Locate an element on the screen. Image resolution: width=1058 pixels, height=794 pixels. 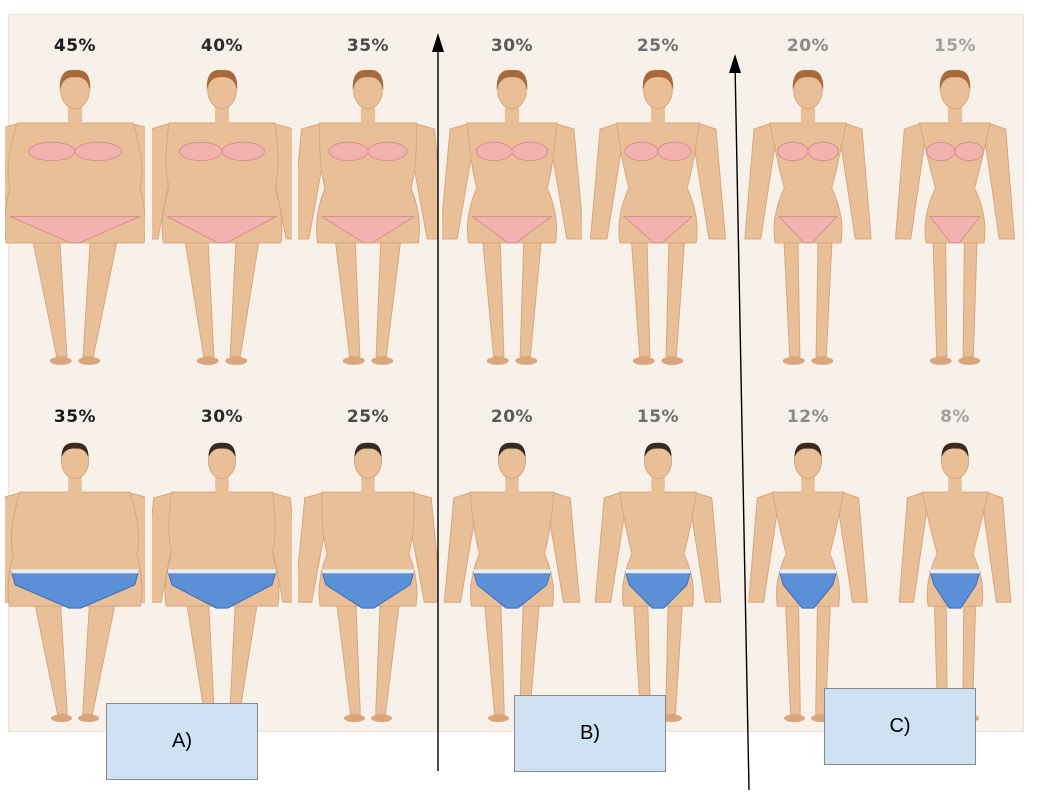
man-pct-label: 20% is located at coordinates (512, 417).